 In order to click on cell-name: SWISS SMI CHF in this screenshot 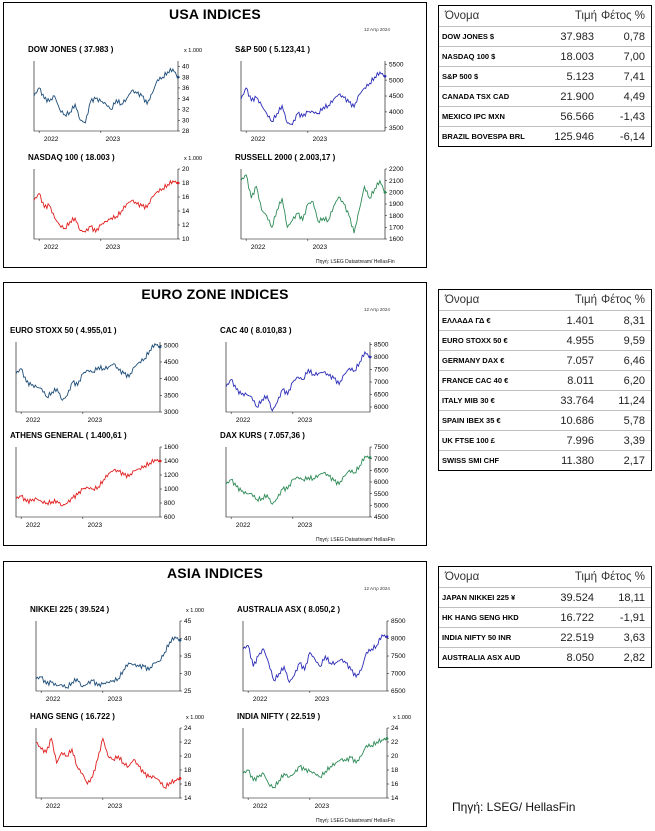, I will do `click(471, 460)`.